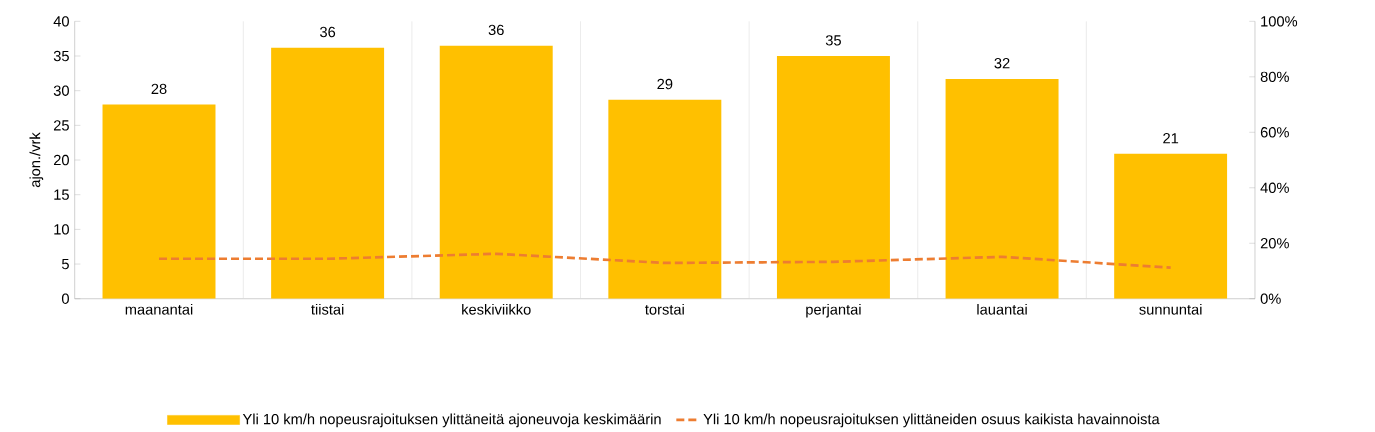 The height and width of the screenshot is (432, 1375). What do you see at coordinates (1270, 298) in the screenshot?
I see `y2-tick-label: 0%` at bounding box center [1270, 298].